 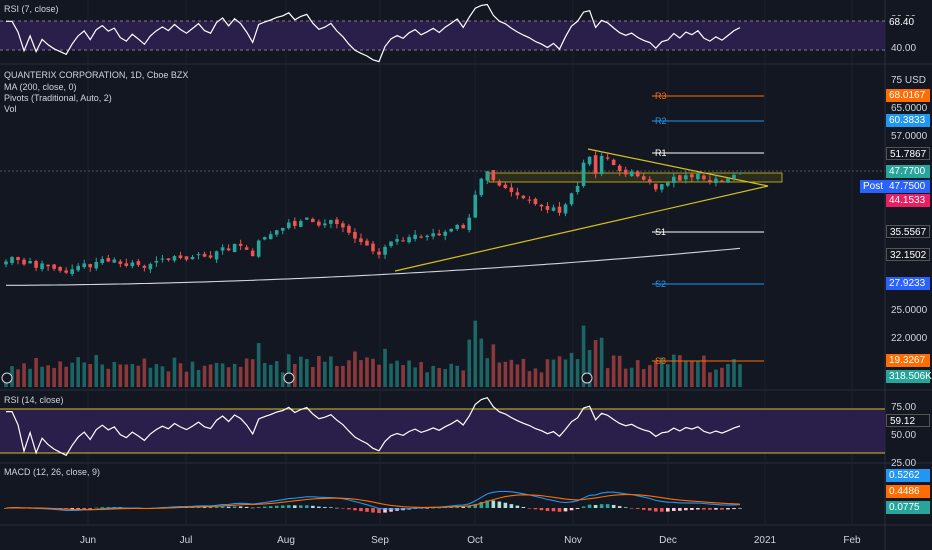 What do you see at coordinates (908, 283) in the screenshot?
I see `s2-tag: 27.9233` at bounding box center [908, 283].